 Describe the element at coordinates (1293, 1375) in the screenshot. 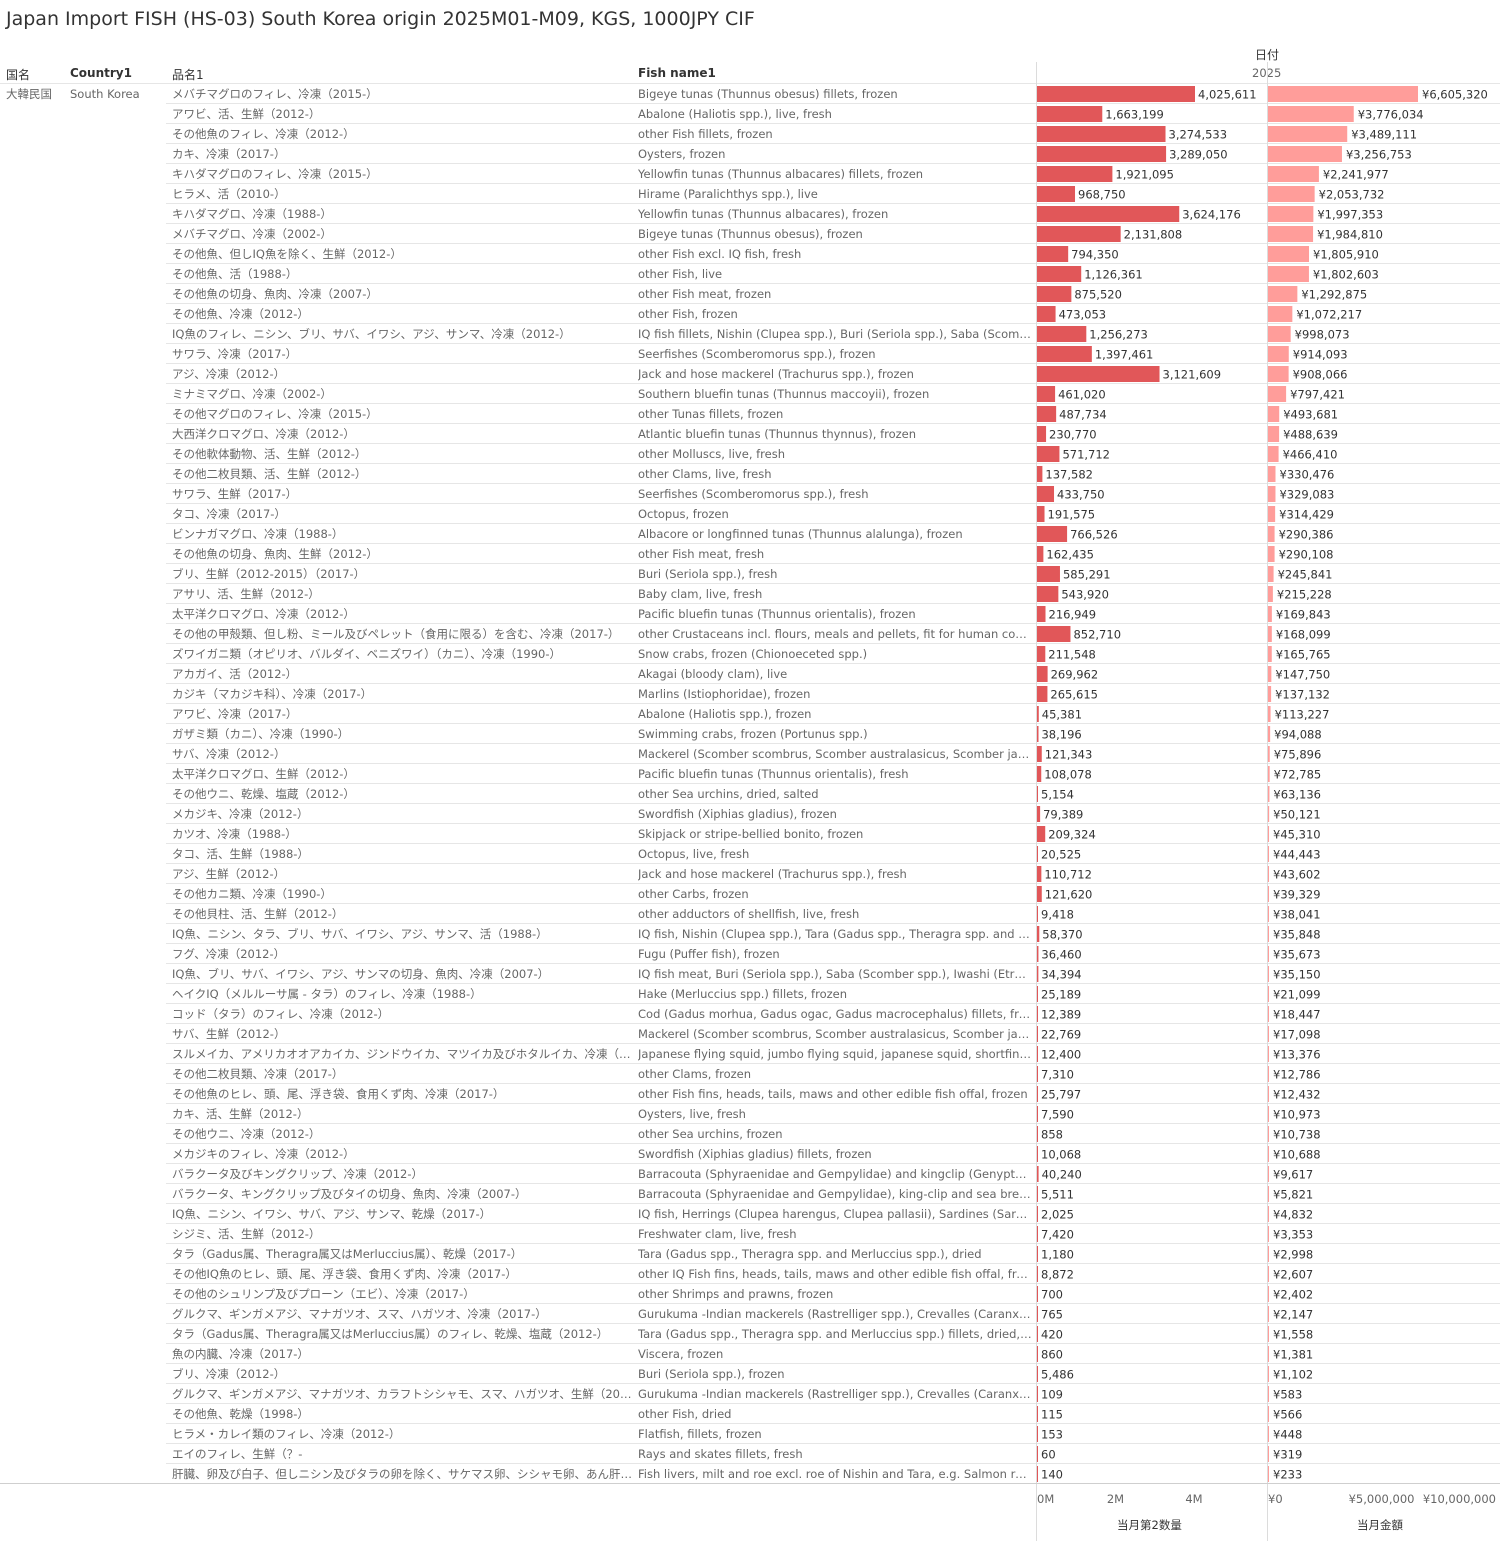

I see `value-label: ¥1,102` at that location.